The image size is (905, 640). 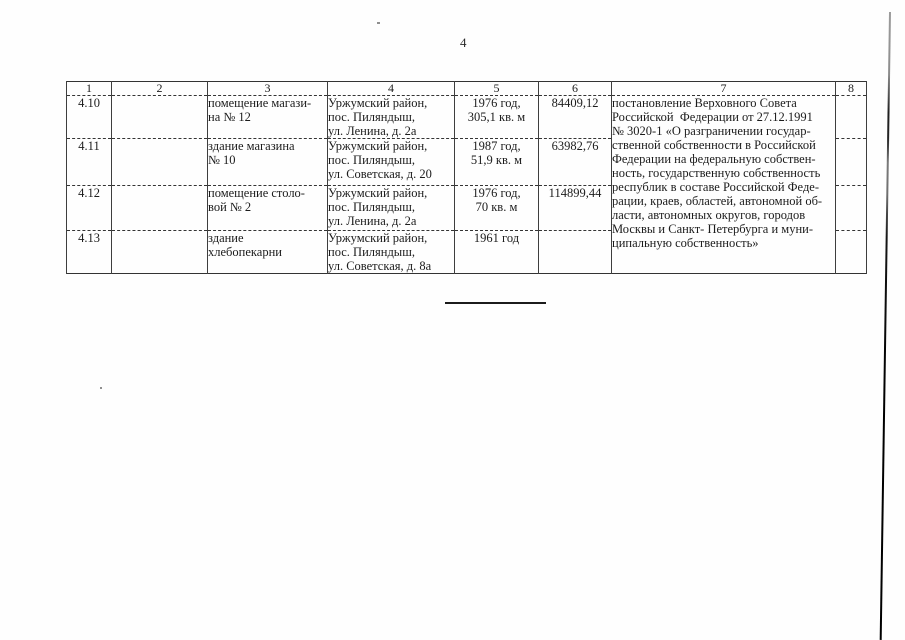 I want to click on cell-item-number: 4.13, so click(x=89, y=252).